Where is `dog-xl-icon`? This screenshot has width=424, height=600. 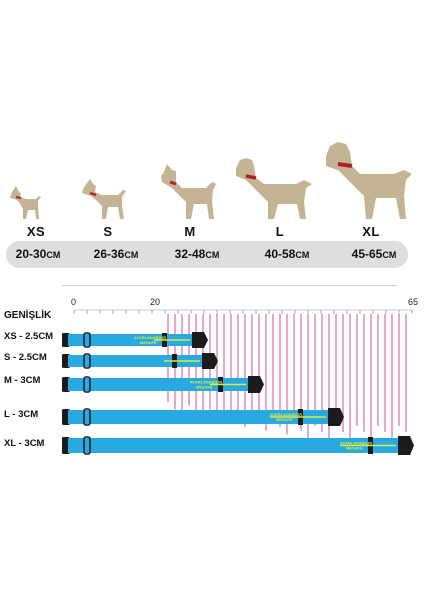 dog-xl-icon is located at coordinates (369, 180).